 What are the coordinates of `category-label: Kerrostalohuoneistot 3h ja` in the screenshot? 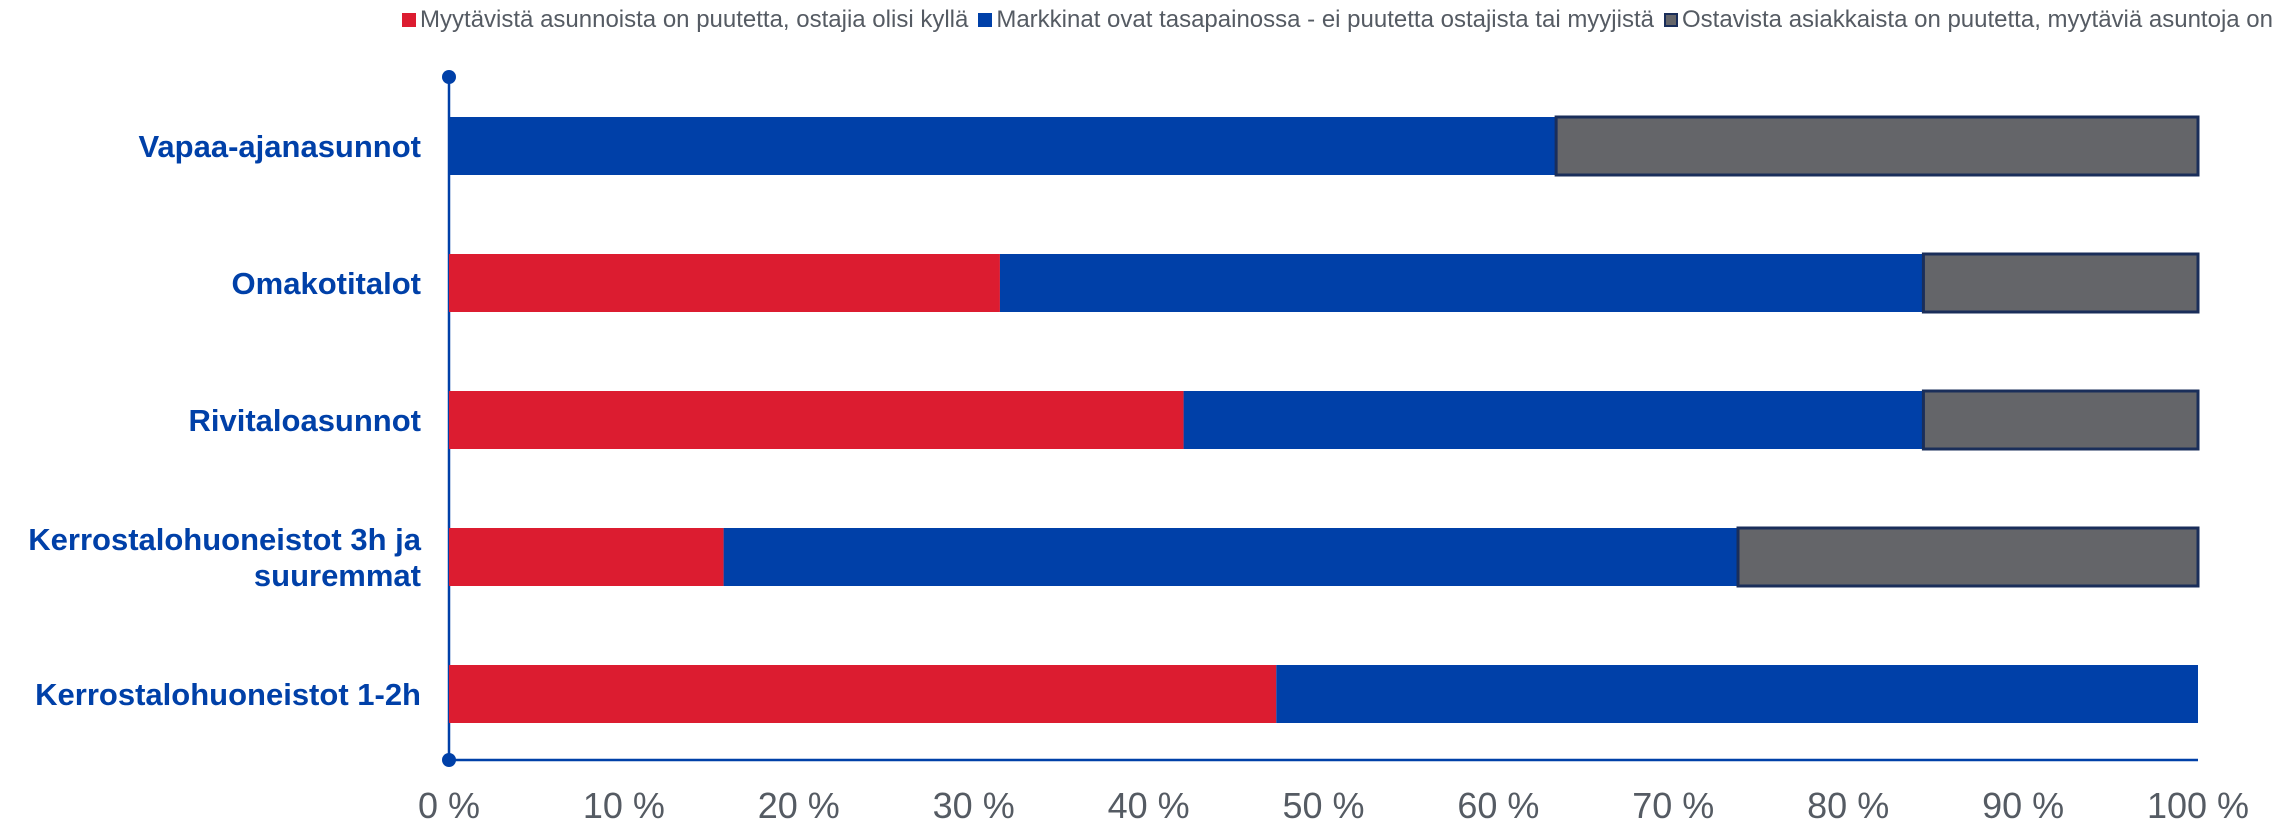 It's located at (224, 539).